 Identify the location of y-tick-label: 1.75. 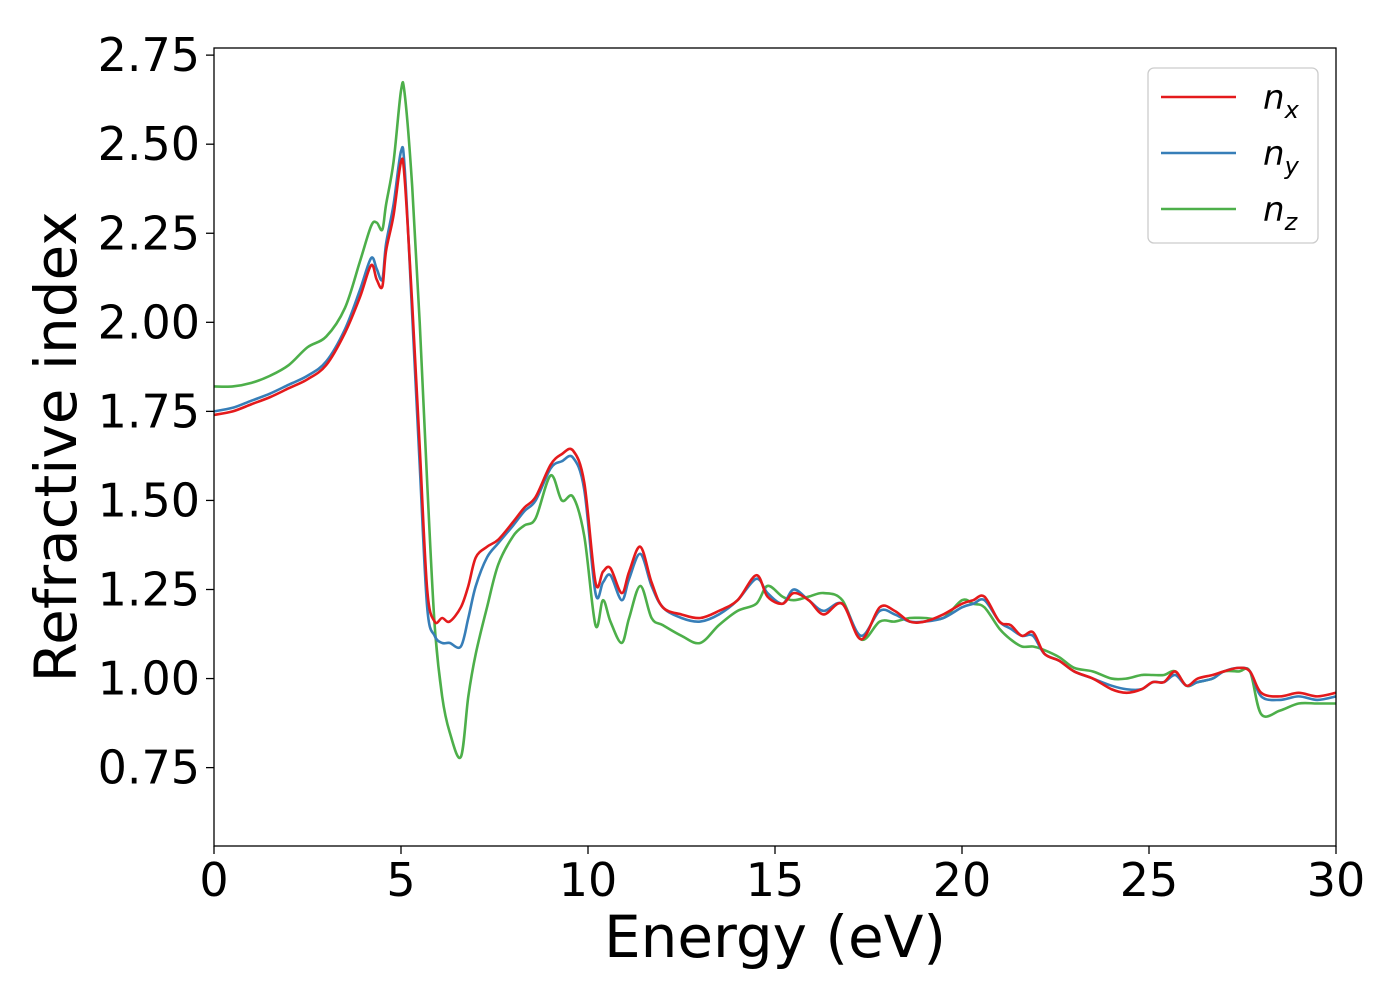
(149, 411).